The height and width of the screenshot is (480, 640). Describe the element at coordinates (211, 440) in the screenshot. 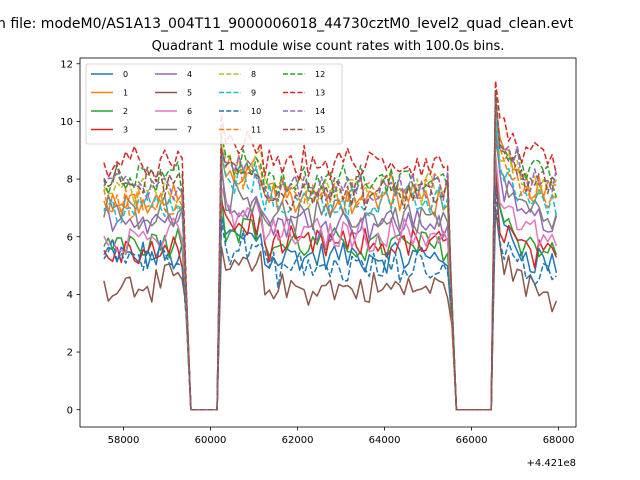

I see `x-tick-label: 60000` at that location.